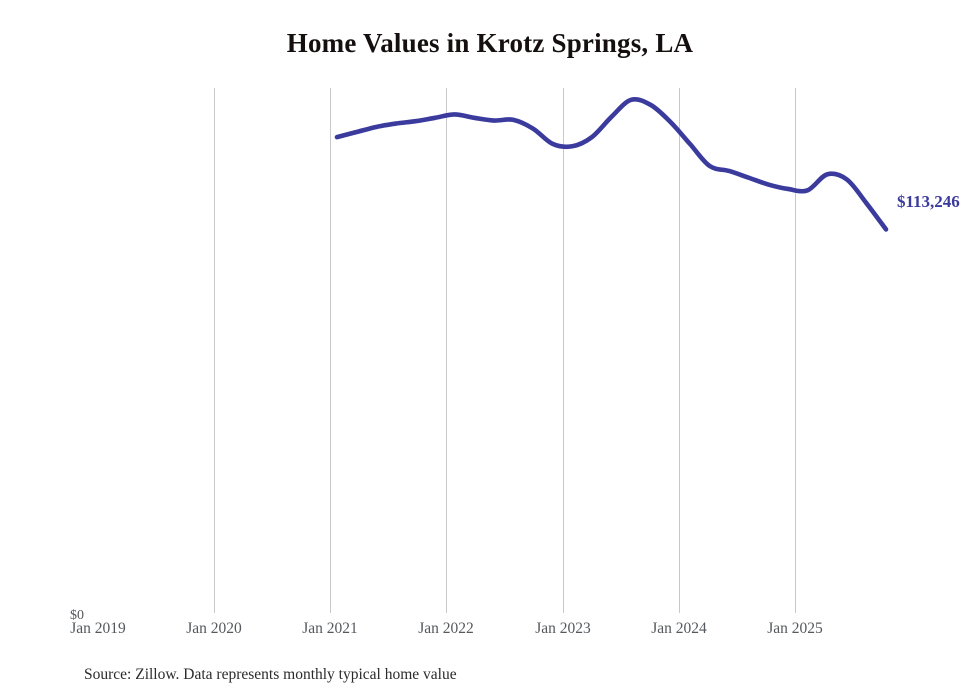 This screenshot has height=699, width=980. I want to click on x-axis-tick-jan-2024: Jan 2024, so click(679, 628).